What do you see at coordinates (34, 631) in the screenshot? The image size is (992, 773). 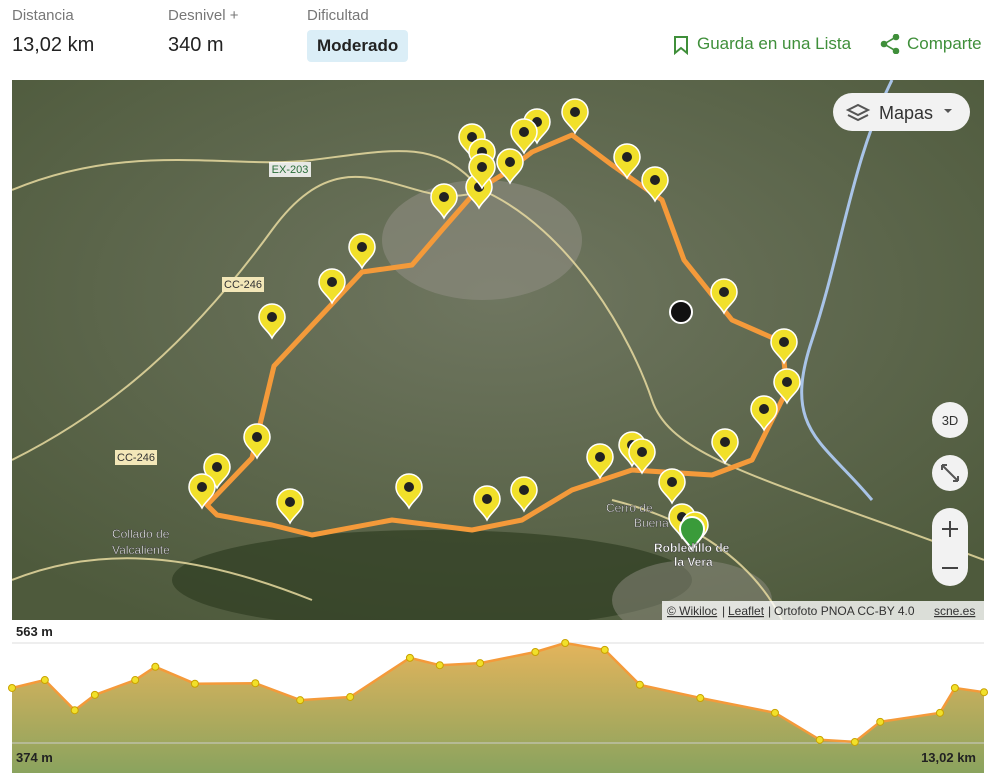 I see `max-elevation-label: 563 m` at bounding box center [34, 631].